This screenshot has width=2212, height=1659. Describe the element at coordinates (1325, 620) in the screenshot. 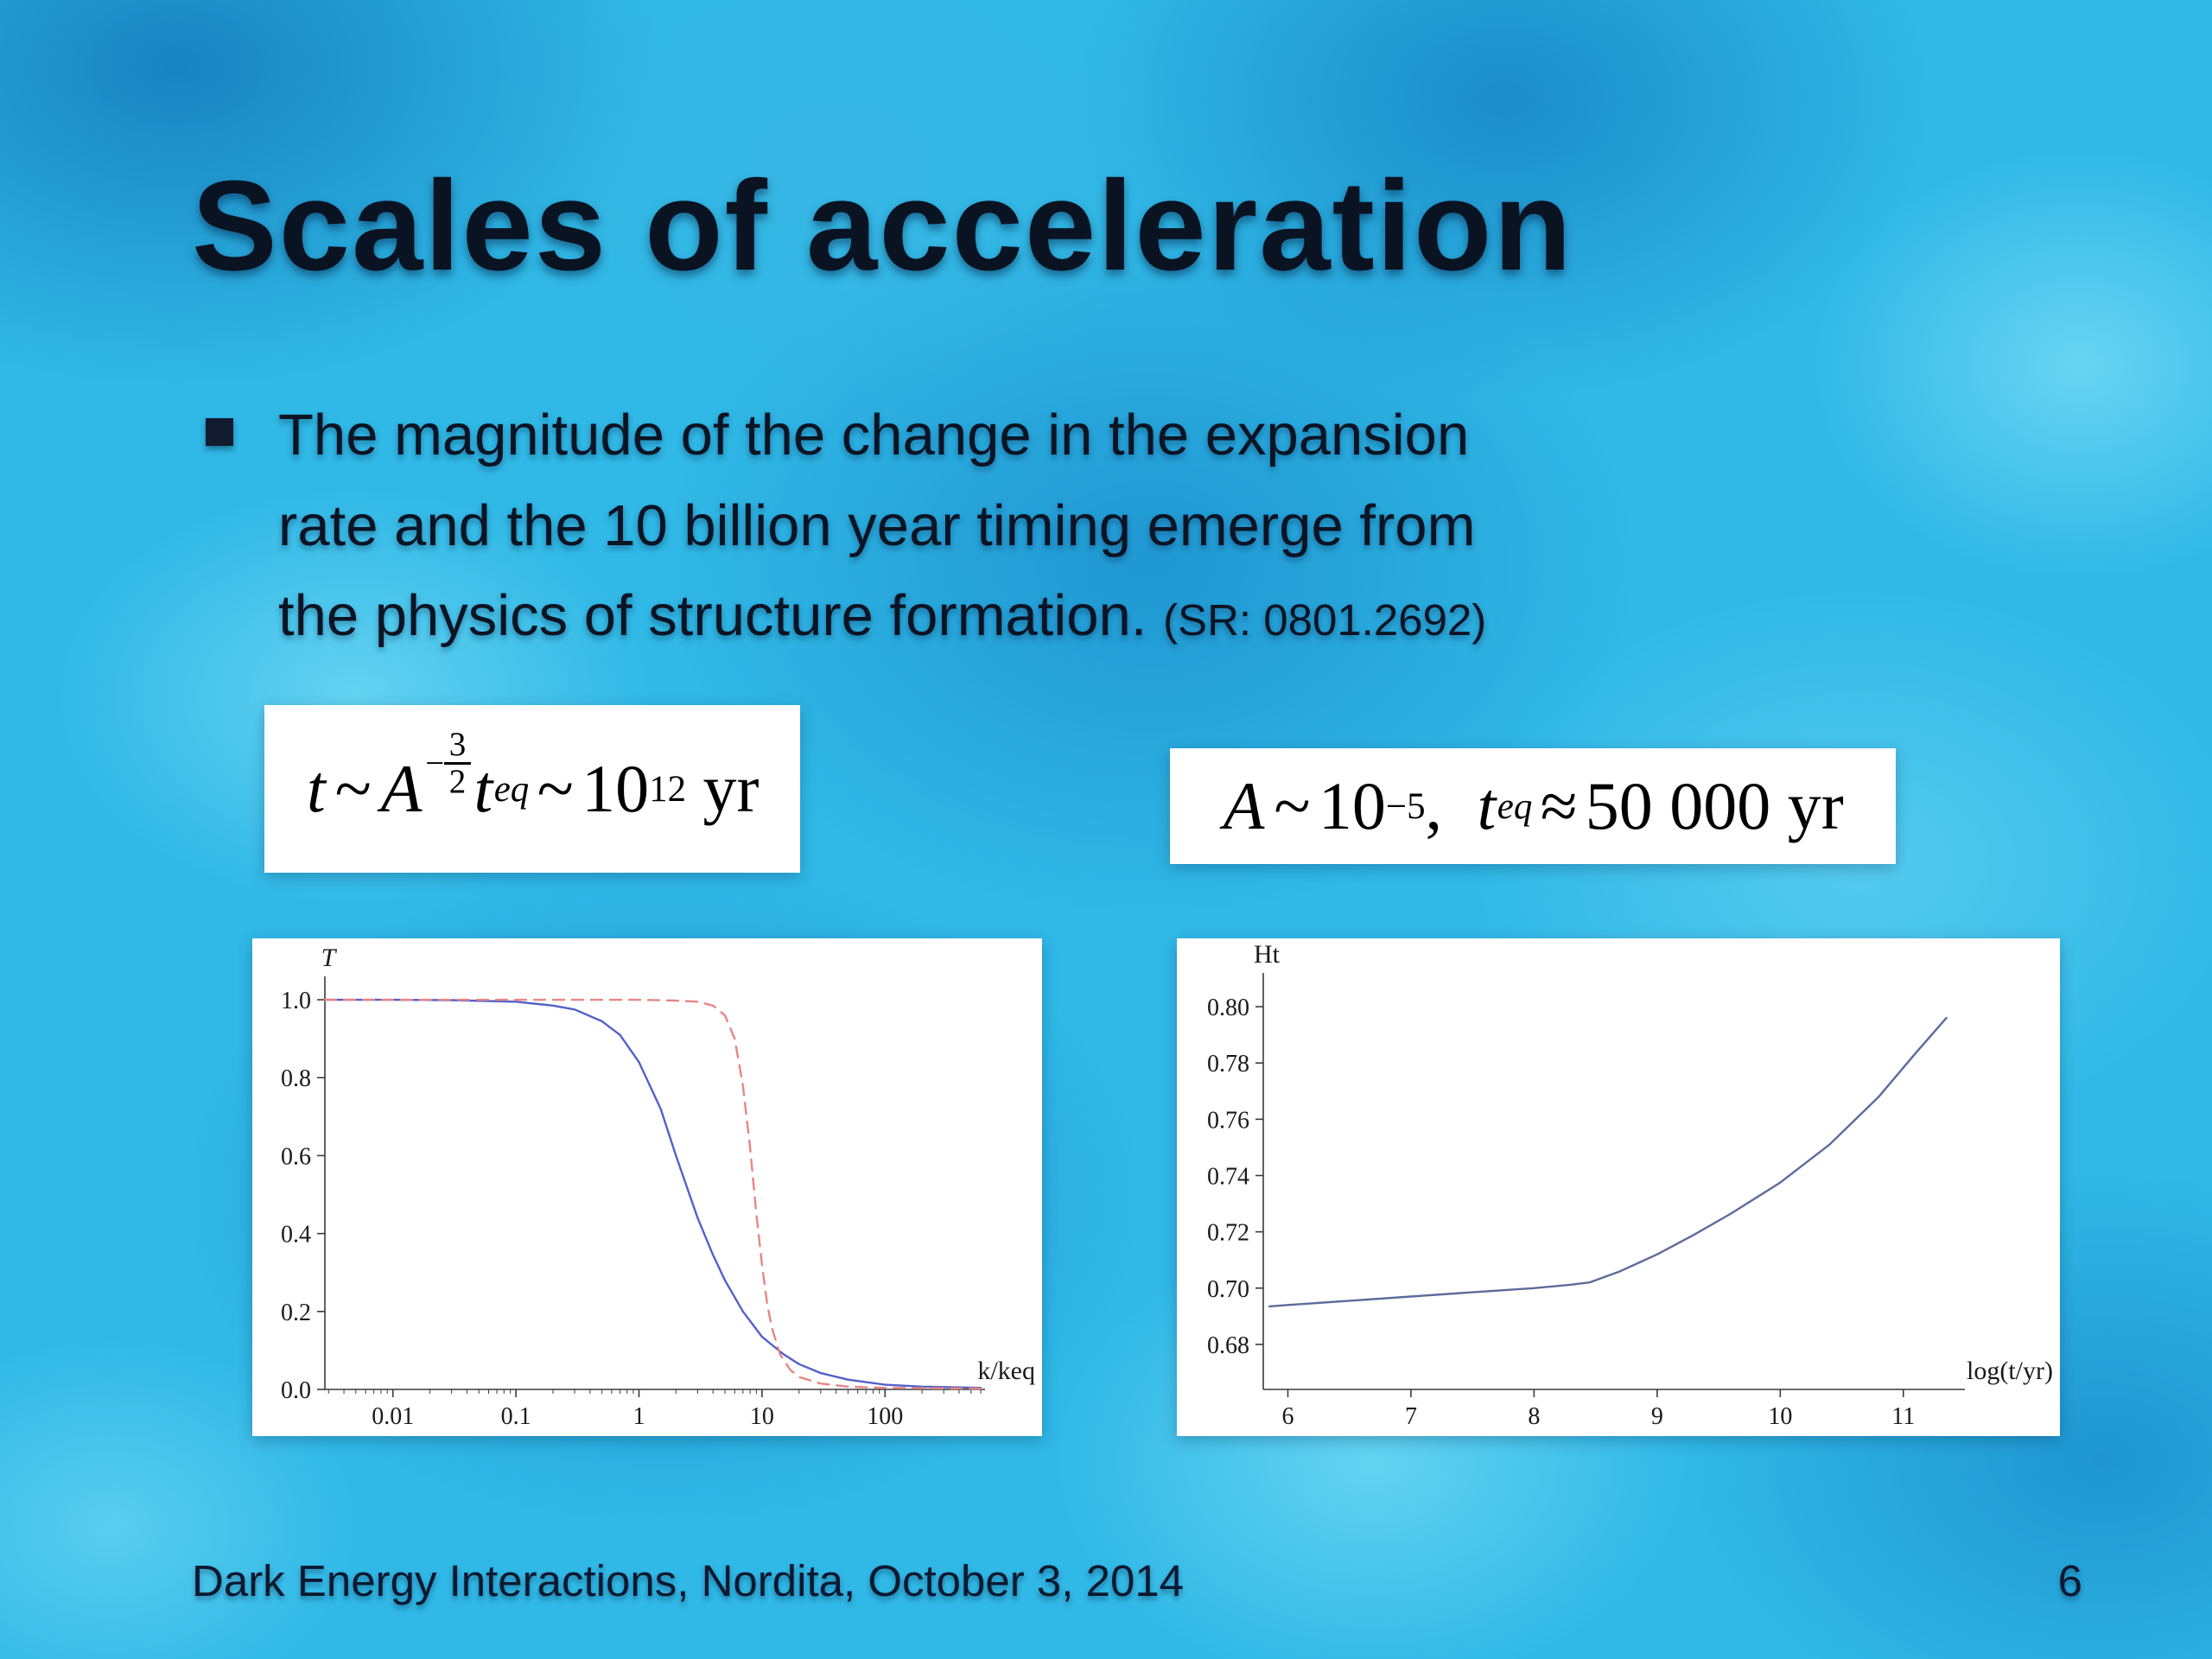

I see `citation: (SR: 0801.2692)` at that location.